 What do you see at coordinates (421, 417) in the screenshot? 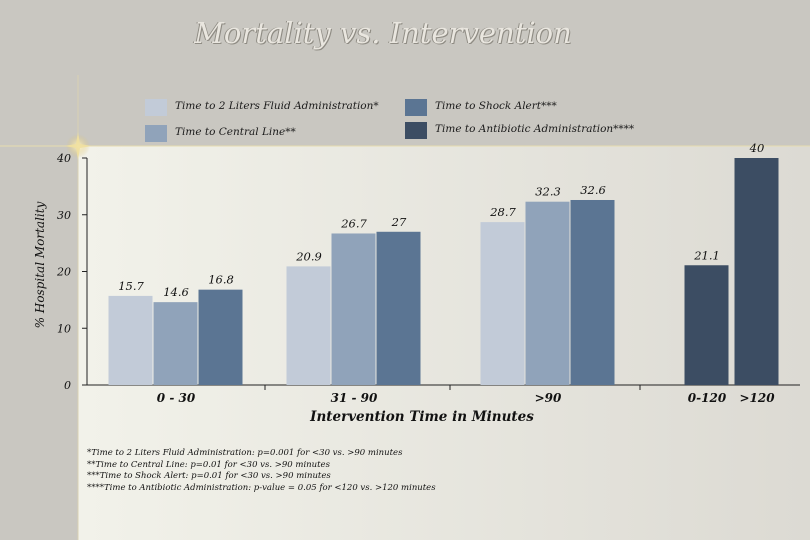
I see `x-axis-title: Intervention Time in Minutes` at bounding box center [421, 417].